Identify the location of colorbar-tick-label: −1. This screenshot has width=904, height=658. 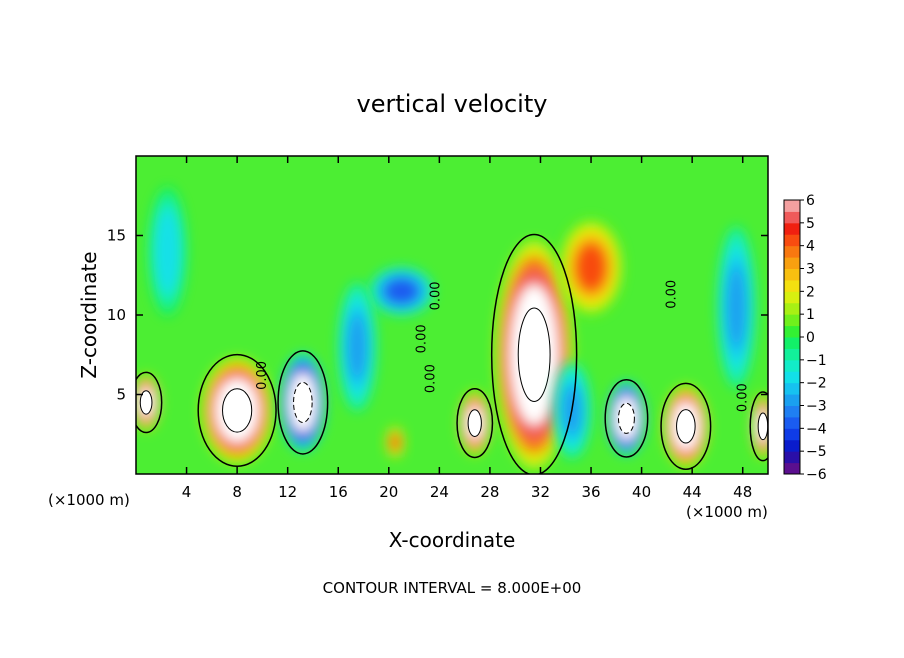
(816, 361).